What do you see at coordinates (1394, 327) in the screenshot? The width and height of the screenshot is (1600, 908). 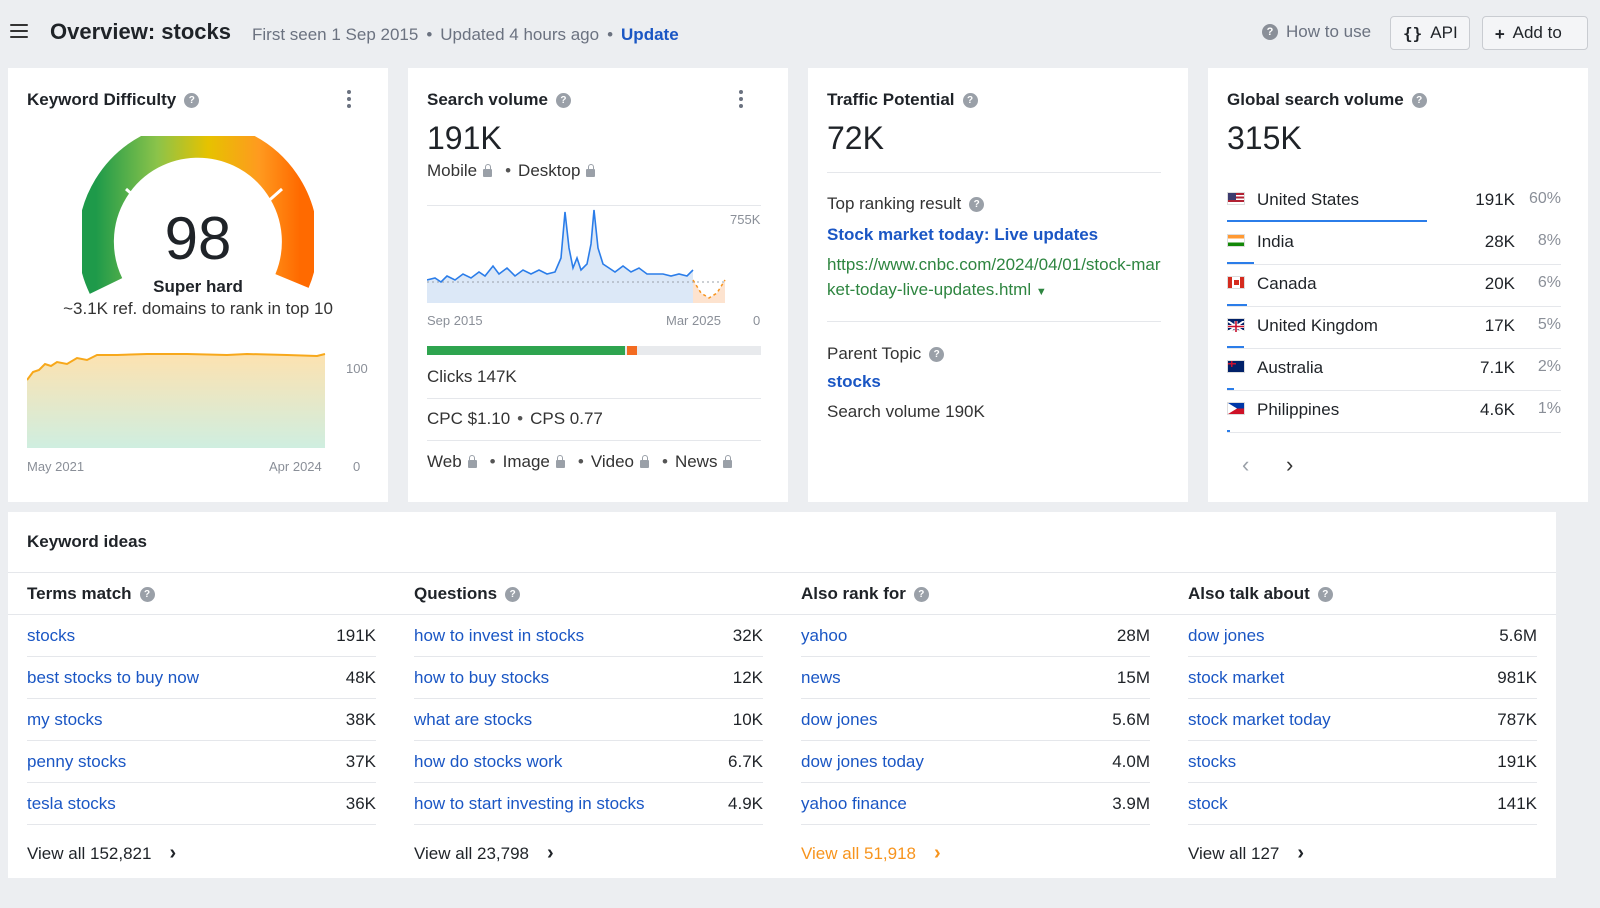 I see `country-row: United Kingdom 17K 5%` at bounding box center [1394, 327].